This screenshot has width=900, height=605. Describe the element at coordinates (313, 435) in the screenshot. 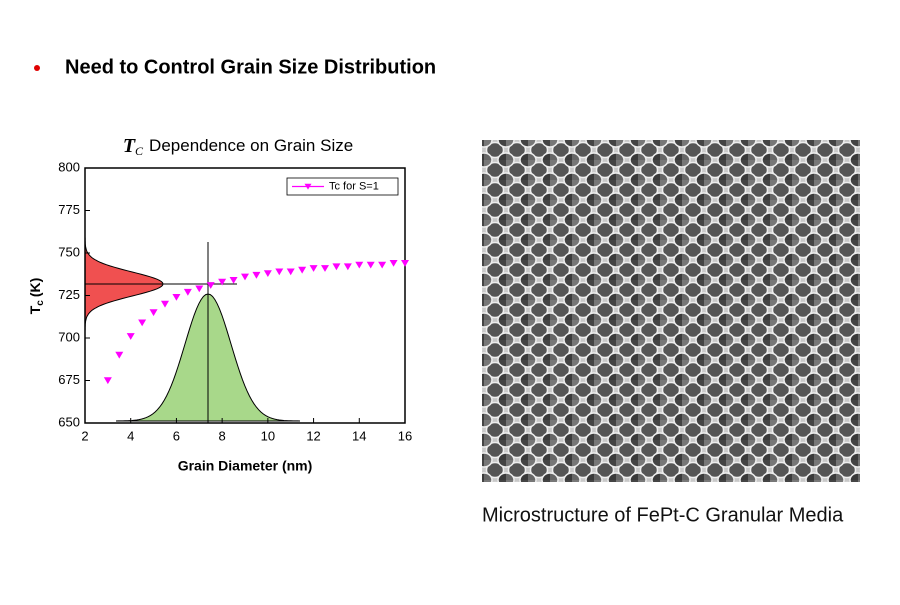

I see `x-tick-label: 12` at that location.